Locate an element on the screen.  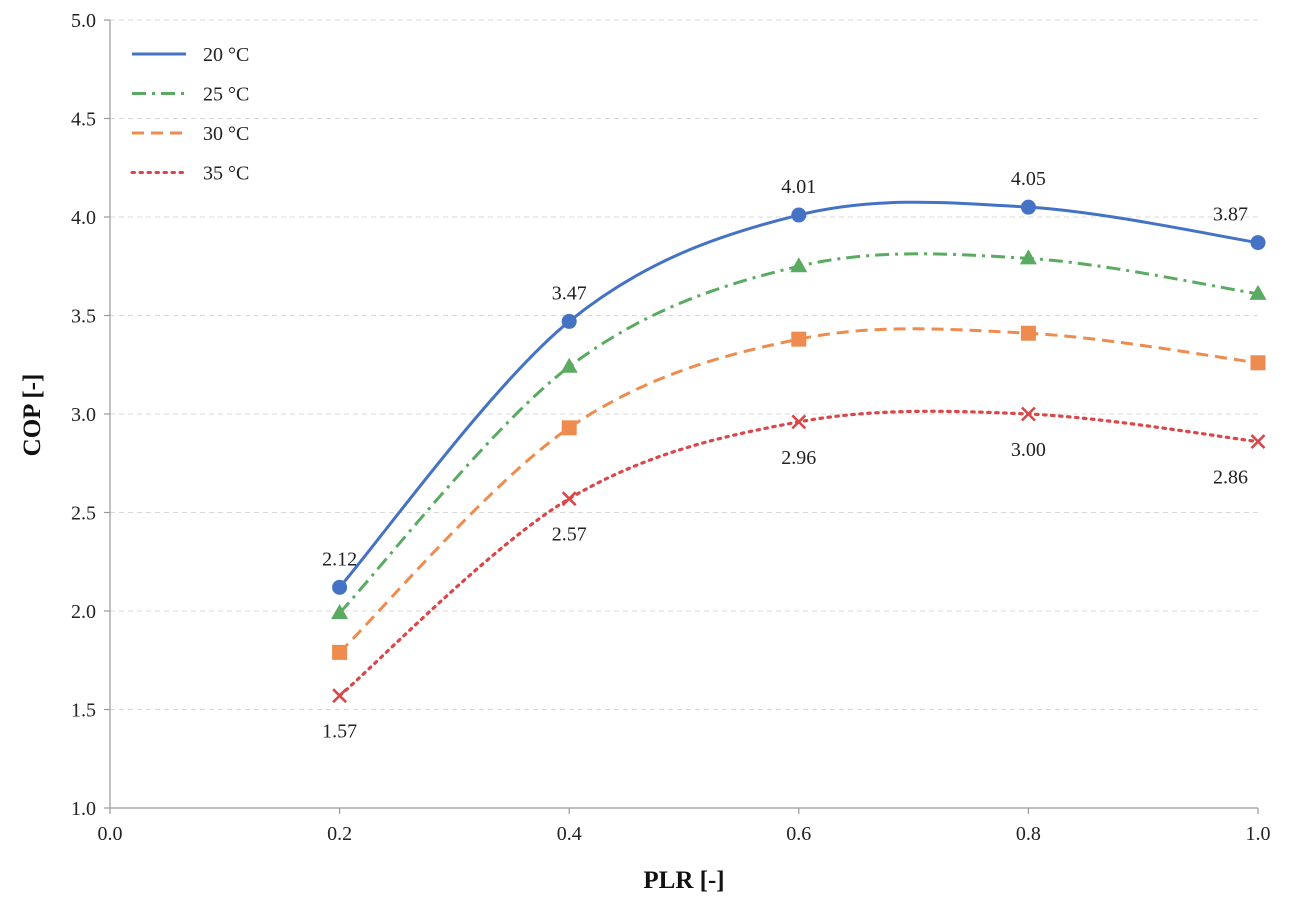
marker-s1-p0 is located at coordinates (340, 611).